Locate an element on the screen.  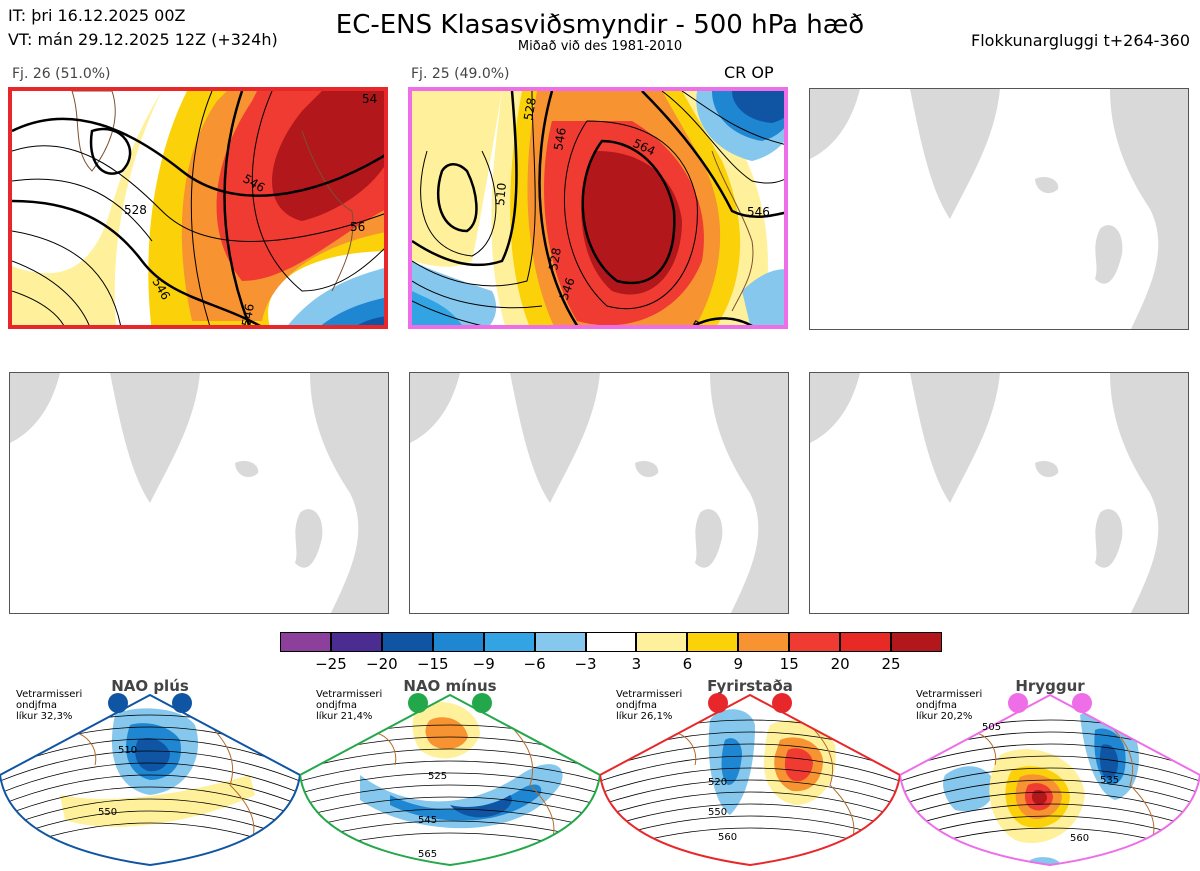
contour-label: 535 is located at coordinates (1109, 780).